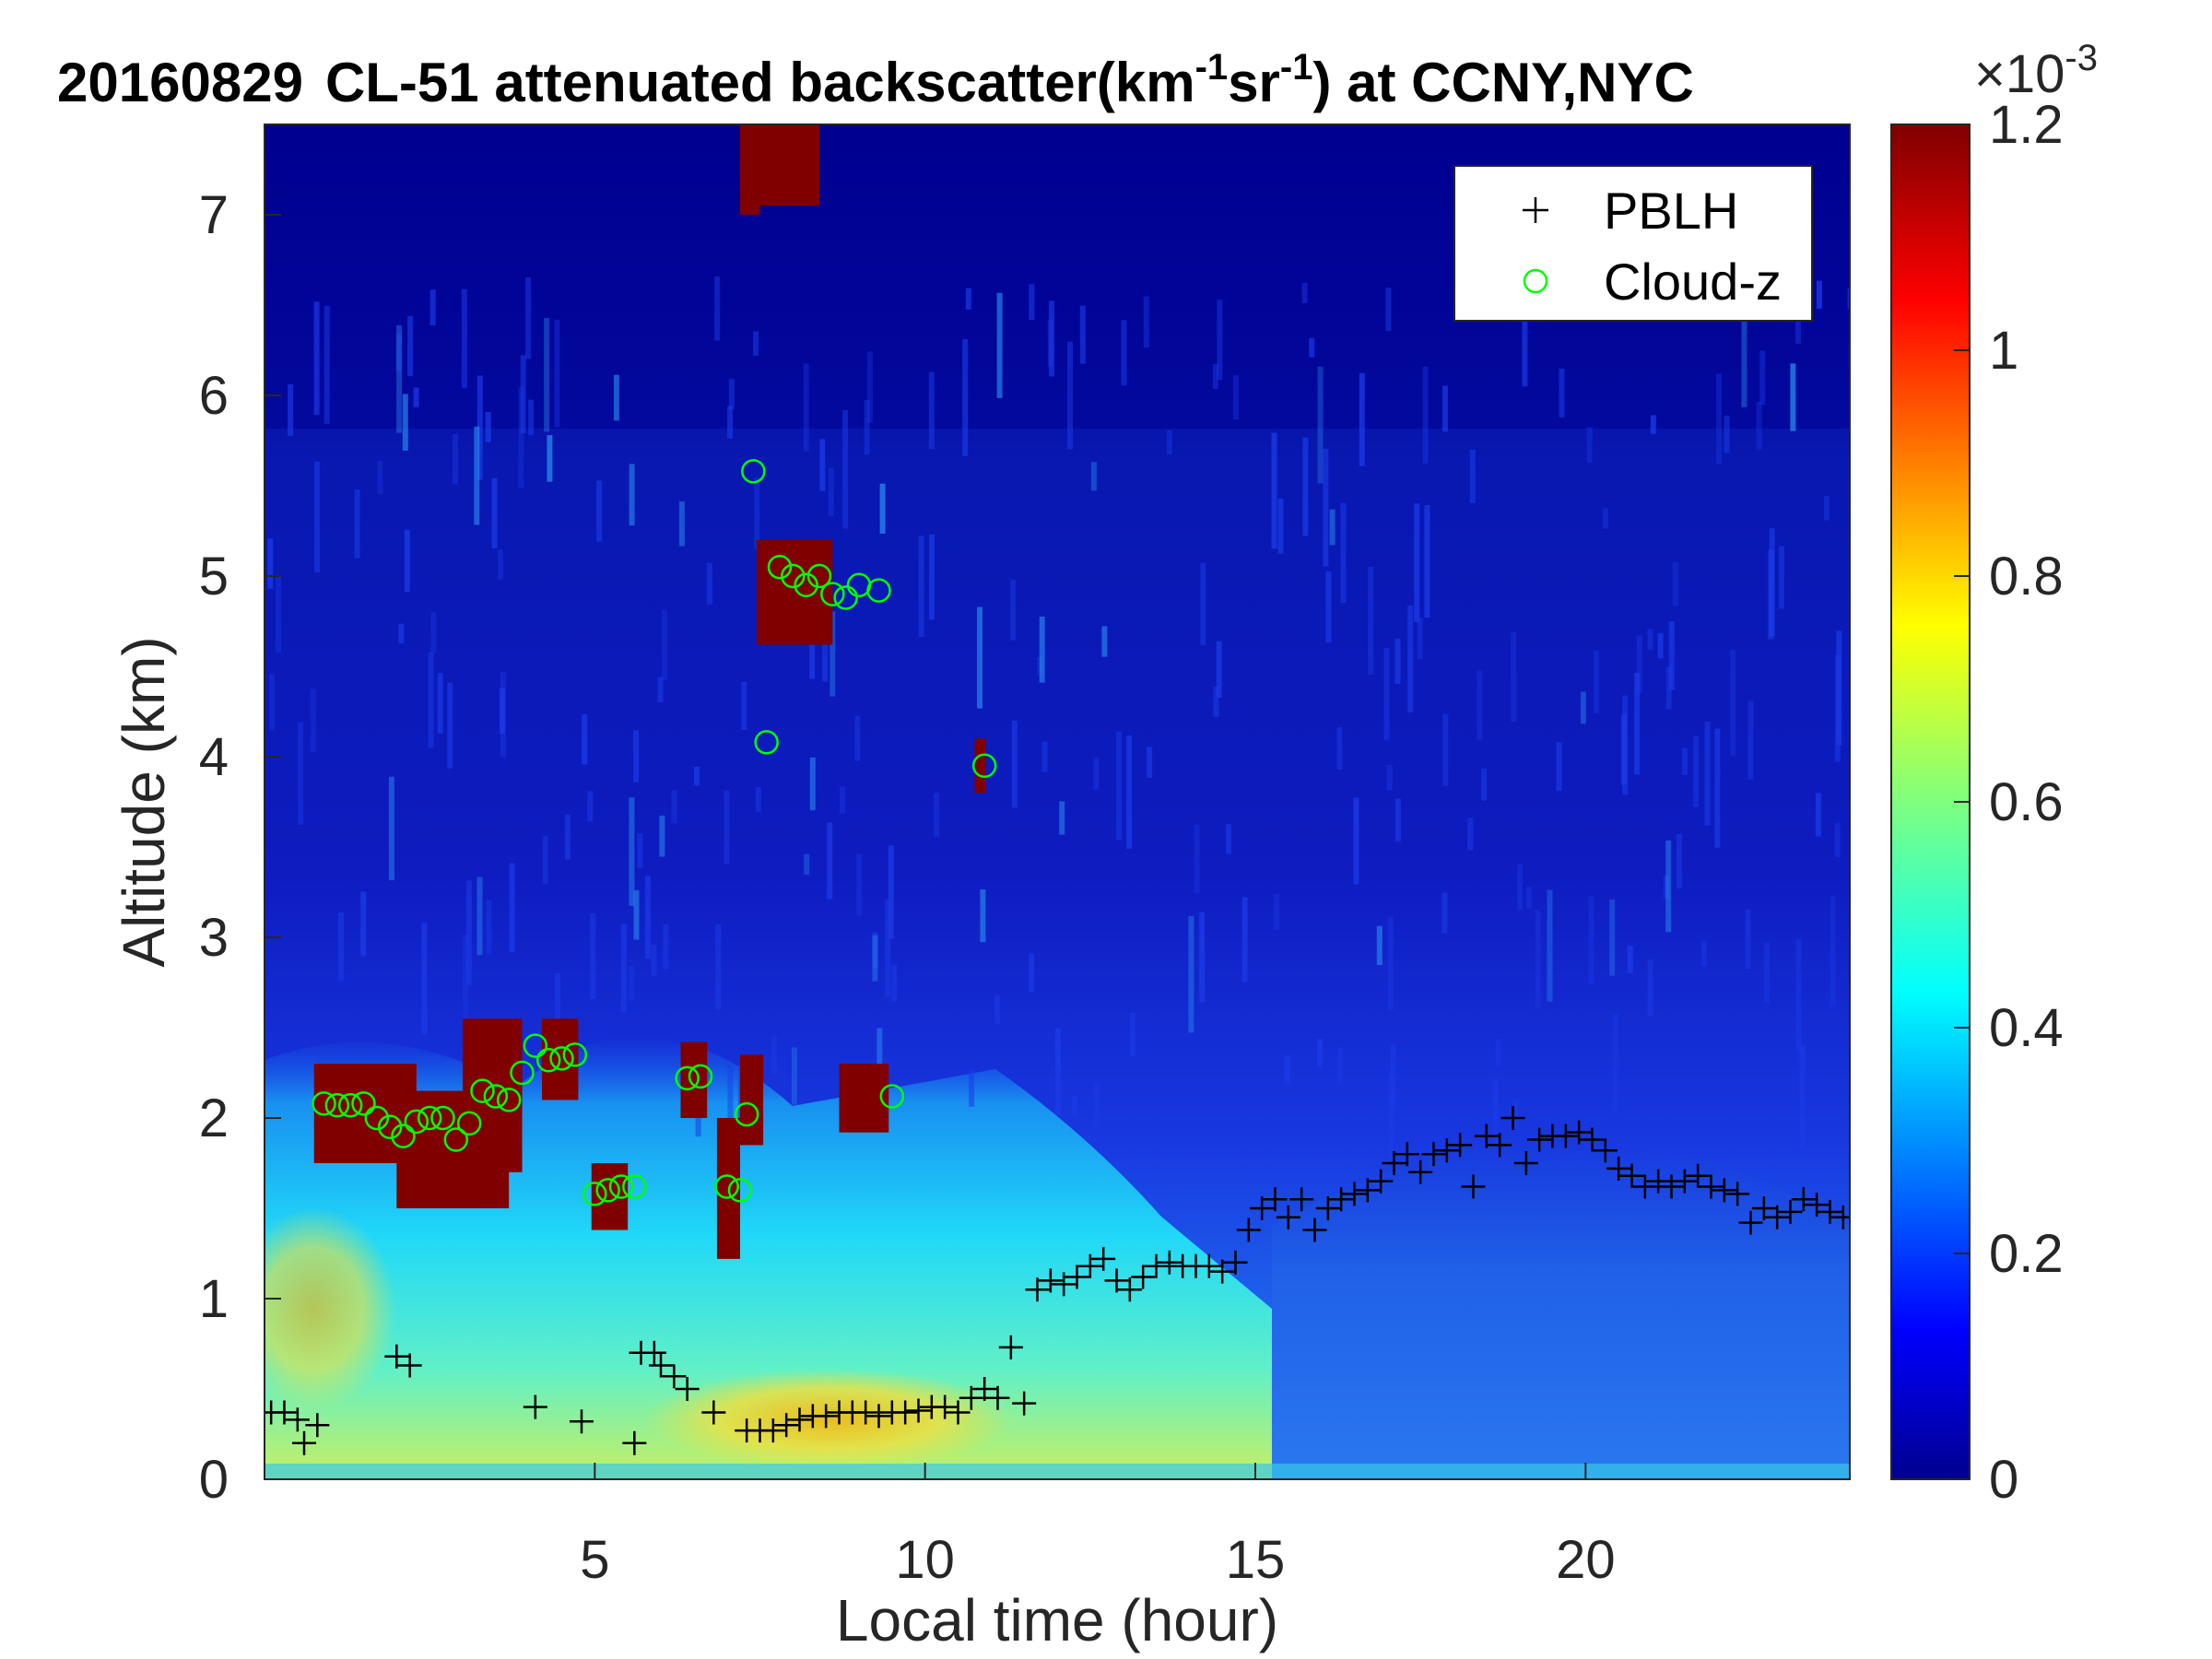 The height and width of the screenshot is (1659, 2212). What do you see at coordinates (214, 1480) in the screenshot?
I see `y-tick-label: 0` at bounding box center [214, 1480].